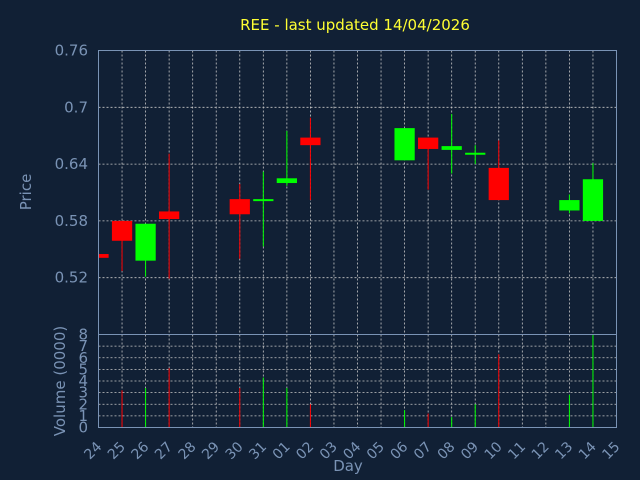 The height and width of the screenshot is (480, 640). I want to click on volume-tick-label: 1, so click(83, 416).